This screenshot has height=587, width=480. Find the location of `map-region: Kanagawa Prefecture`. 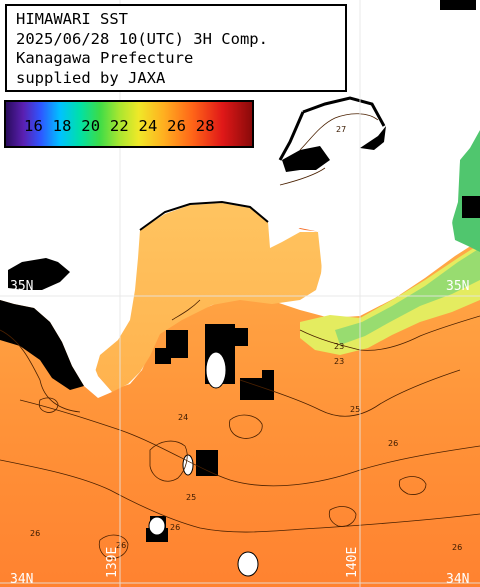

map-region: Kanagawa Prefecture is located at coordinates (105, 58).